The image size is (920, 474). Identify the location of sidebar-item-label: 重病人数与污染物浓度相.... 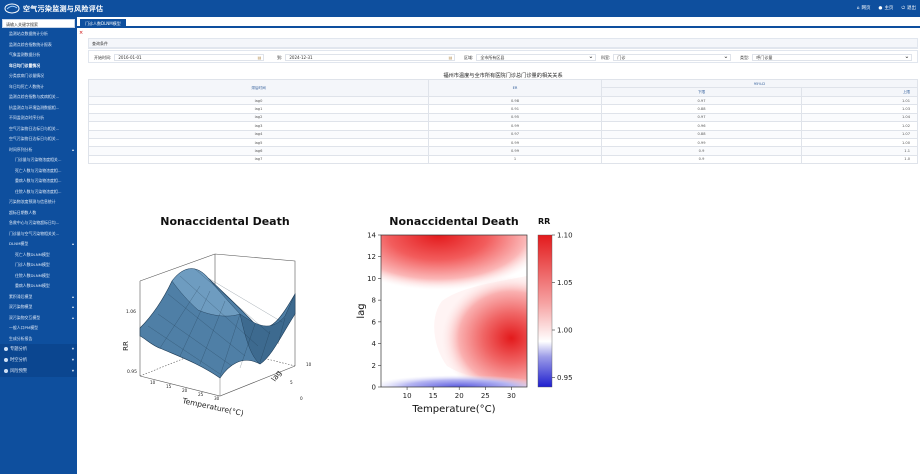
(38, 180).